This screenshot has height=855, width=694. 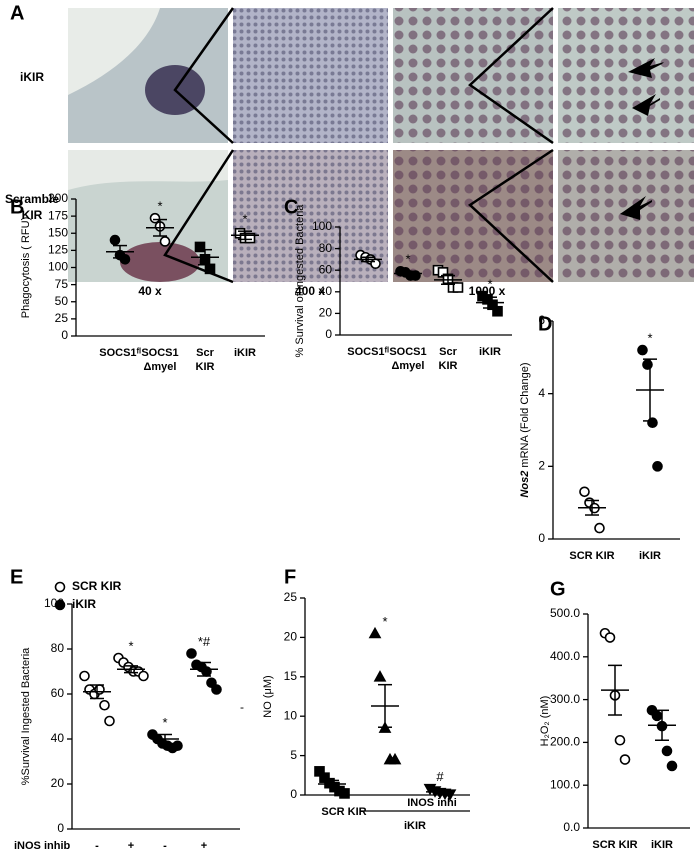 What do you see at coordinates (545, 721) in the screenshot?
I see `y-axis-label: H₂O₂ (nM)` at bounding box center [545, 721].